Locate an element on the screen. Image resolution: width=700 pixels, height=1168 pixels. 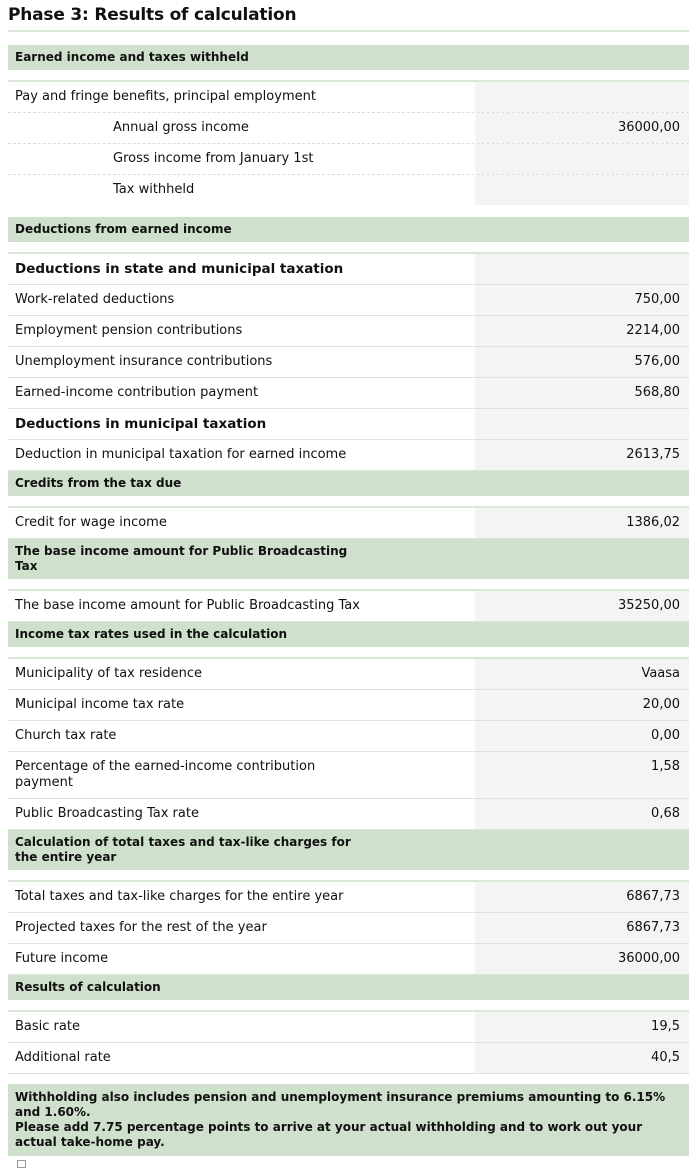
row-label-cell: Church tax rate is located at coordinates (241, 736).